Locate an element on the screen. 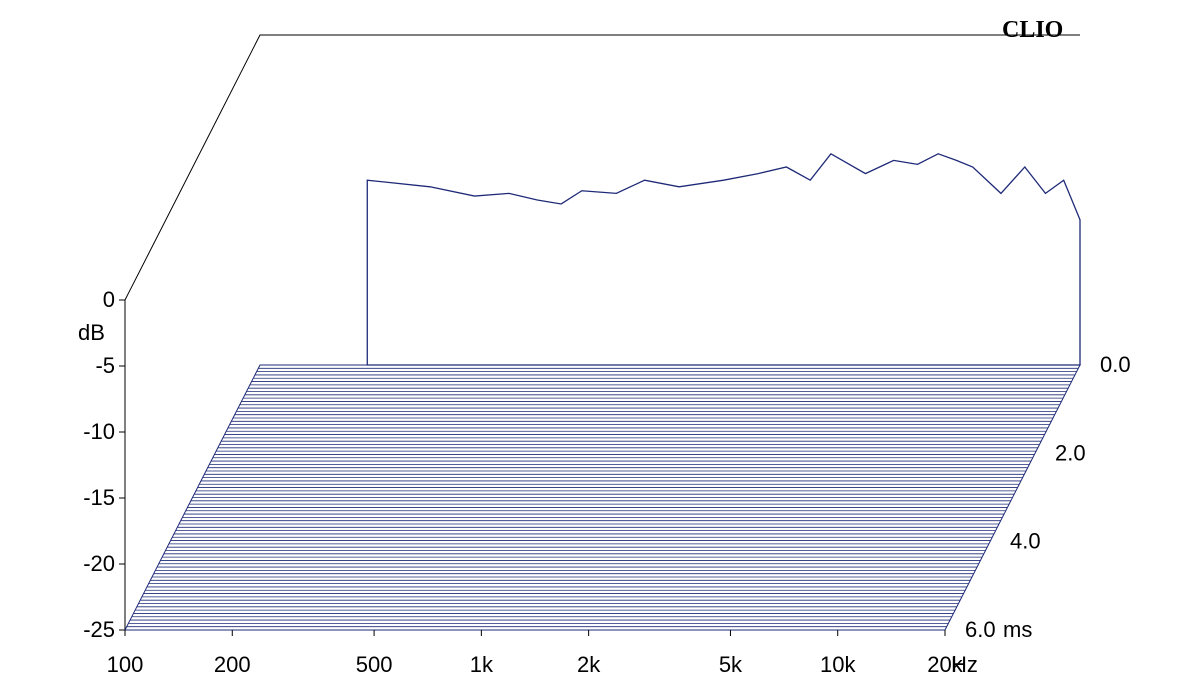 The height and width of the screenshot is (687, 1200). x-tick-label: 2k is located at coordinates (589, 664).